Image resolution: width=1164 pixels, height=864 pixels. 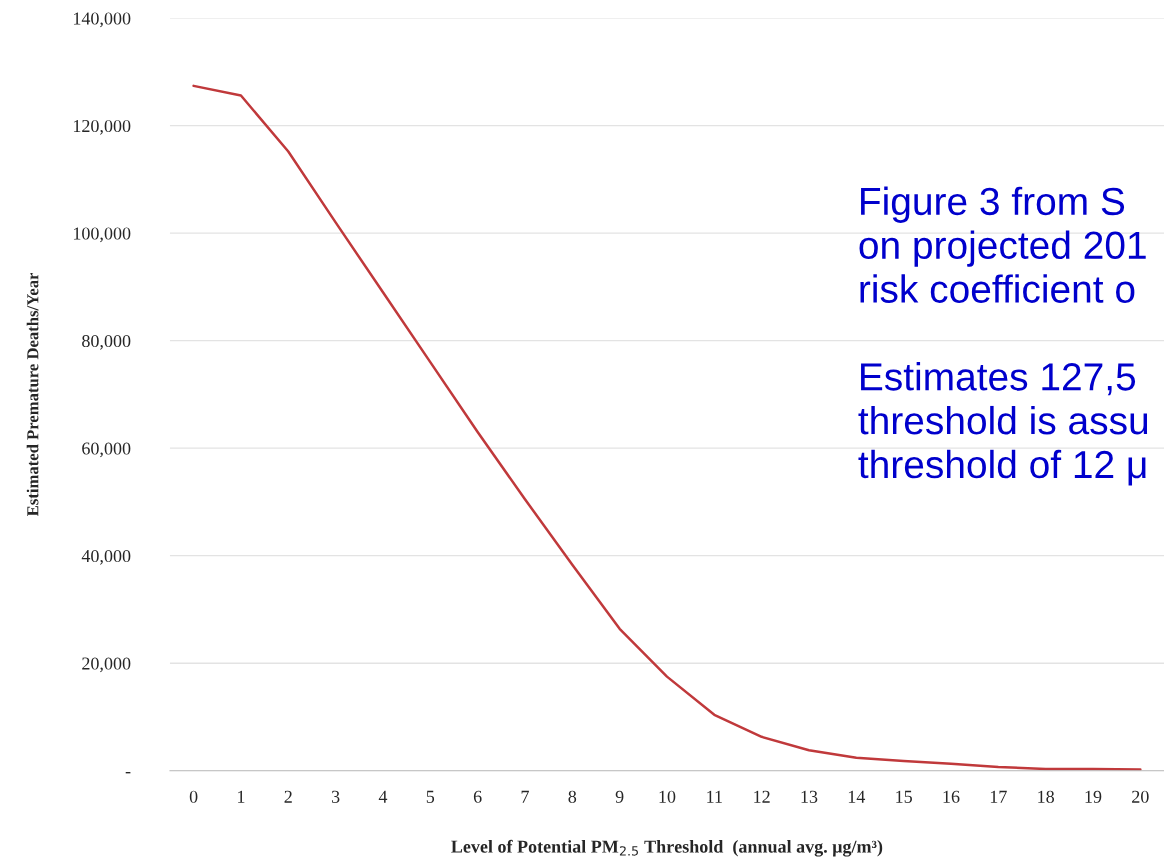 I want to click on x-tick-label: 18, so click(x=1046, y=796).